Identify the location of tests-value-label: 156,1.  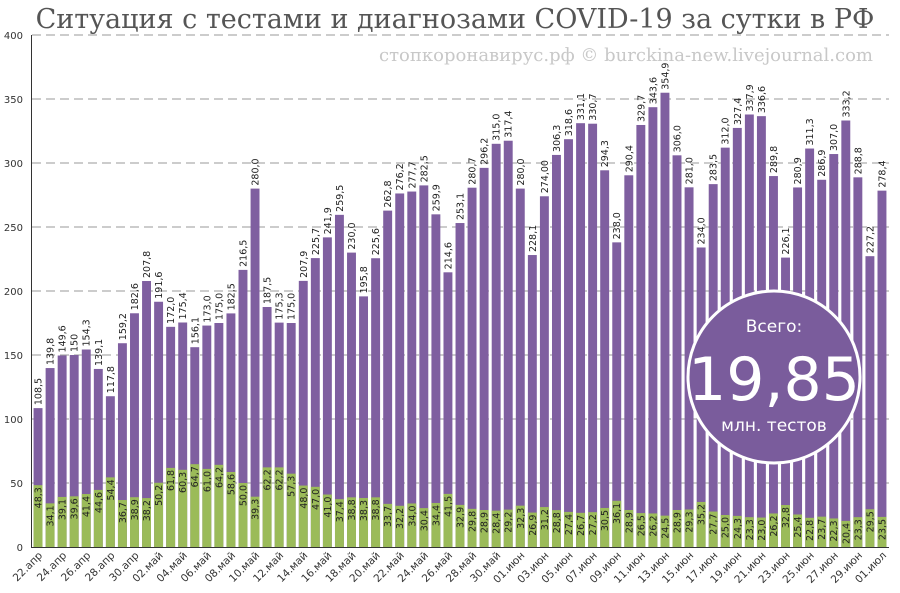
(195, 330).